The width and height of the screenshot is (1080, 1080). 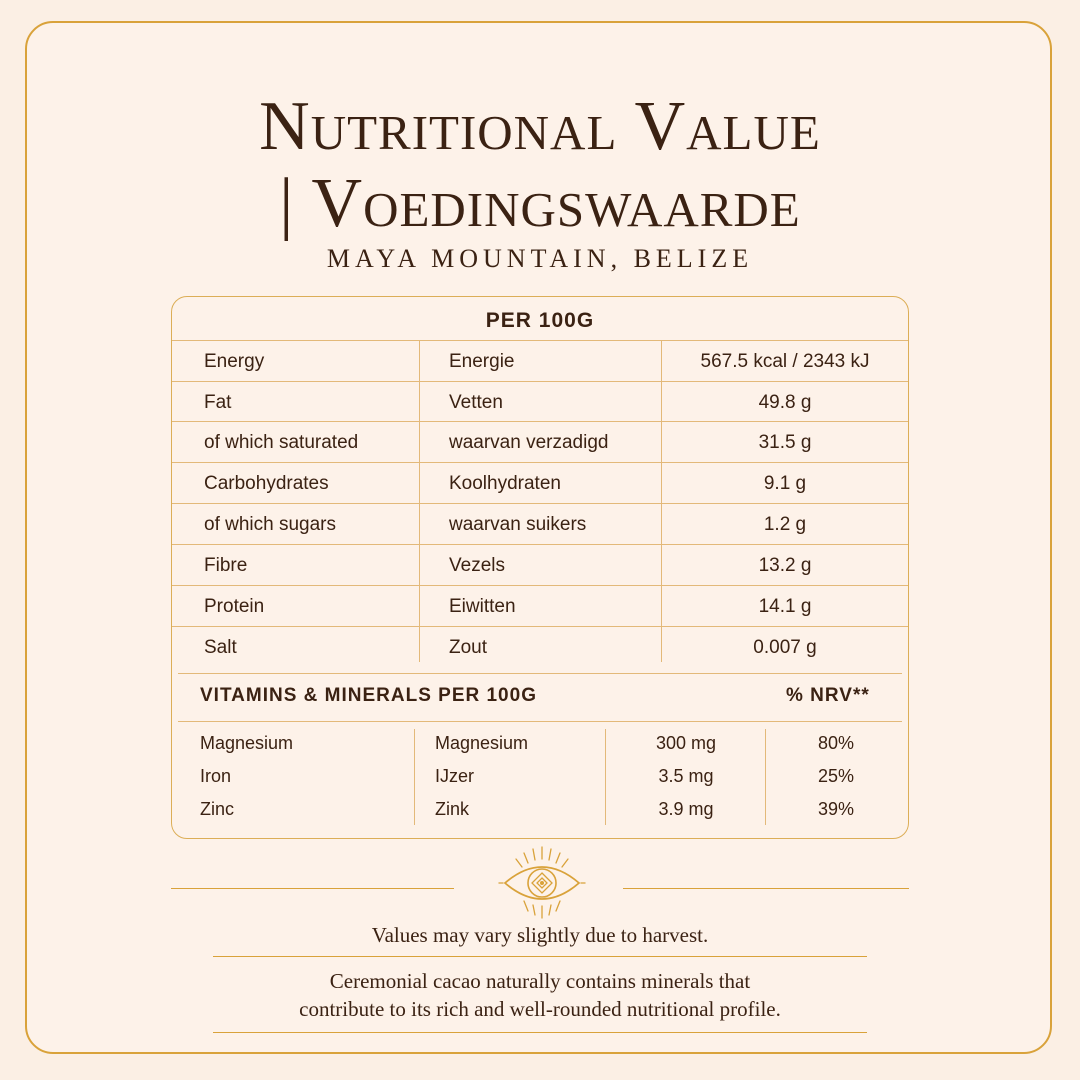 I want to click on note-rule-bottom, so click(x=540, y=1032).